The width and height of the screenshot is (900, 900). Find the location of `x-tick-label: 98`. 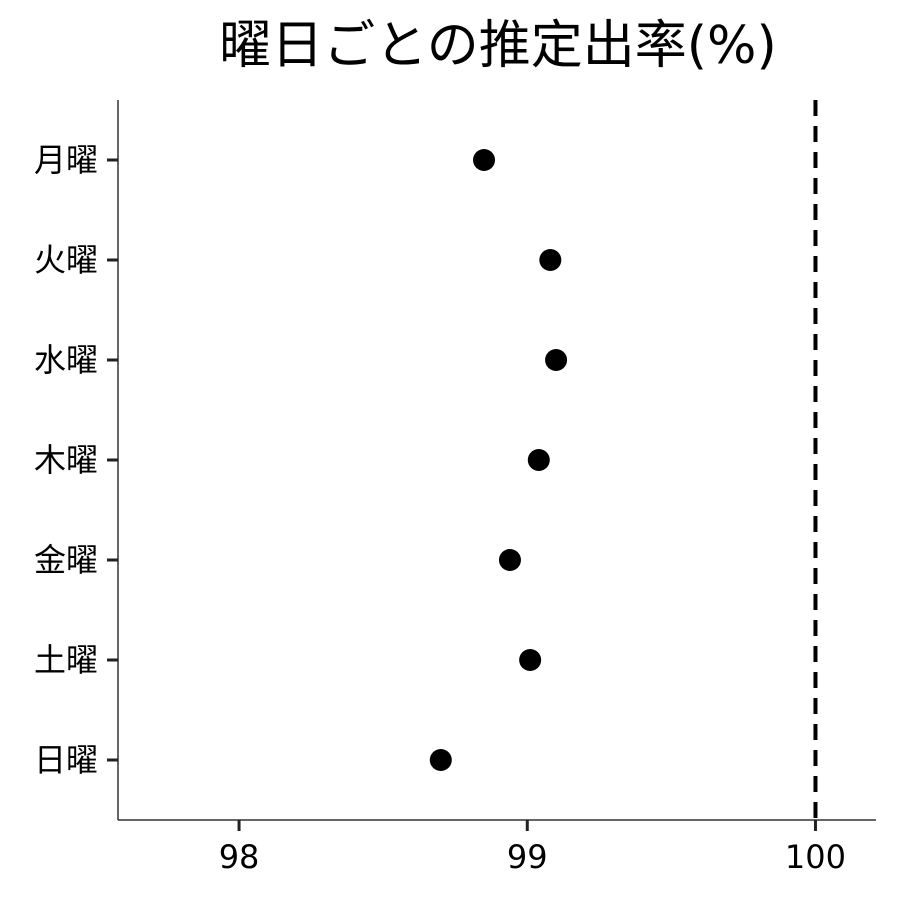

x-tick-label: 98 is located at coordinates (239, 857).